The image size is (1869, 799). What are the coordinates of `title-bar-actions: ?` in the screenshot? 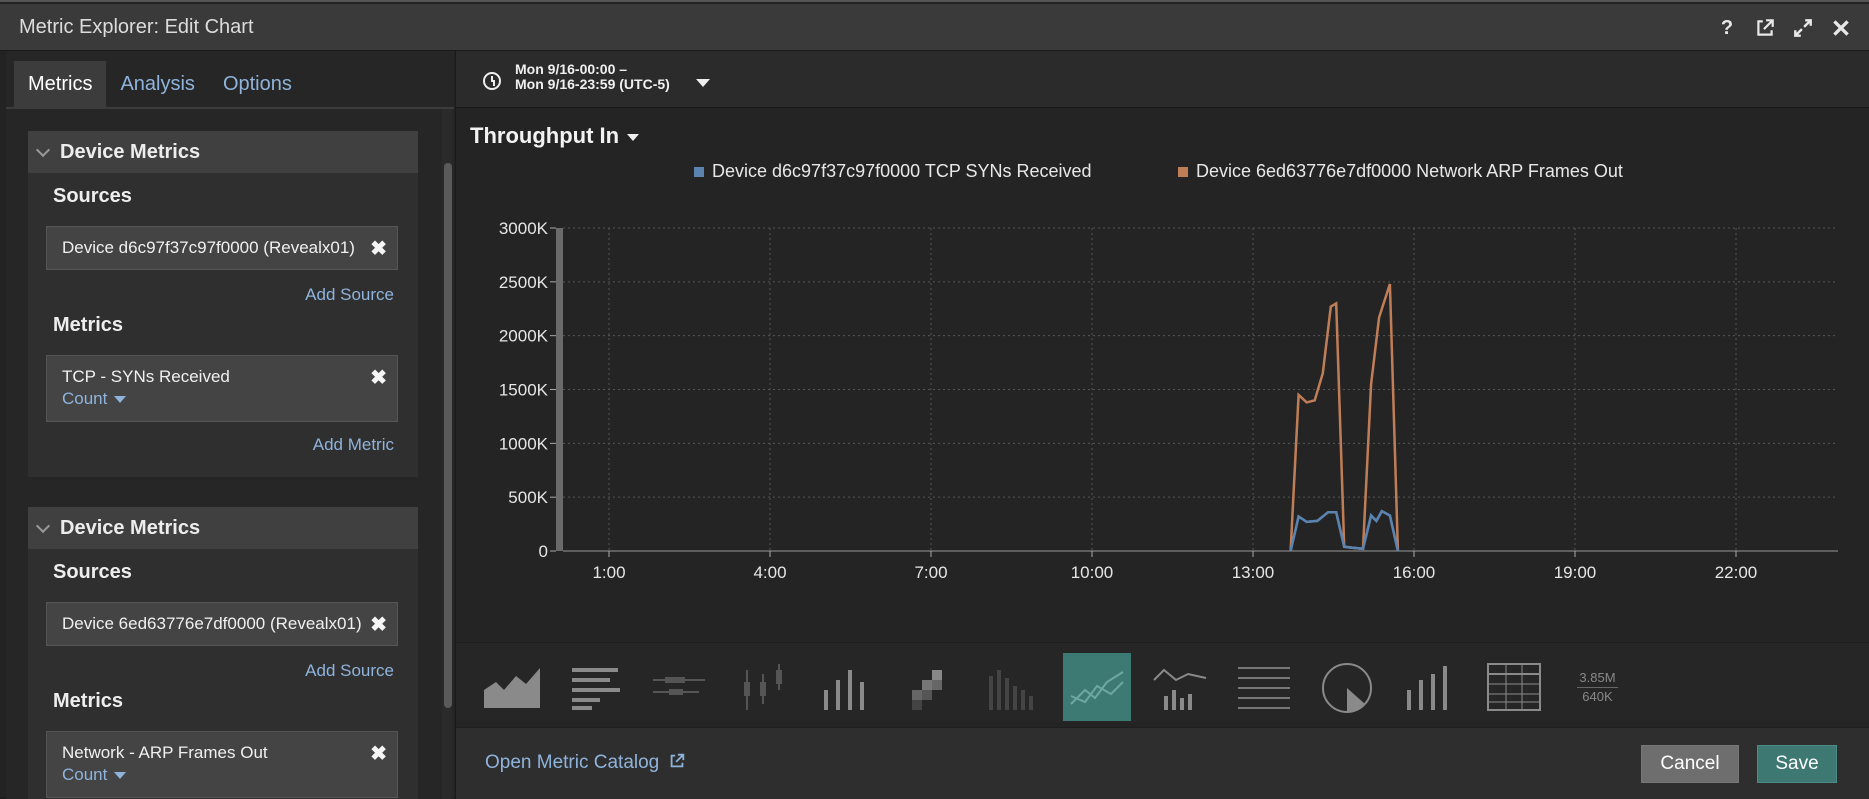 It's located at (1784, 28).